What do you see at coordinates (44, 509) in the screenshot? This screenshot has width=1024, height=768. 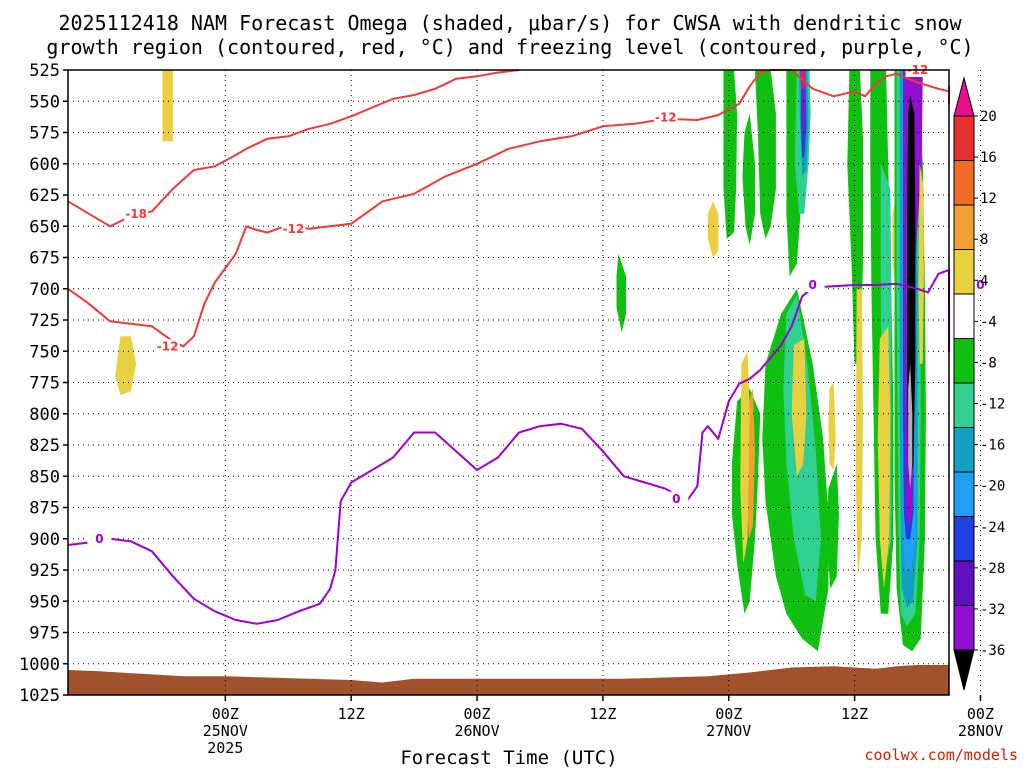 I see `y-tick-label: 875` at bounding box center [44, 509].